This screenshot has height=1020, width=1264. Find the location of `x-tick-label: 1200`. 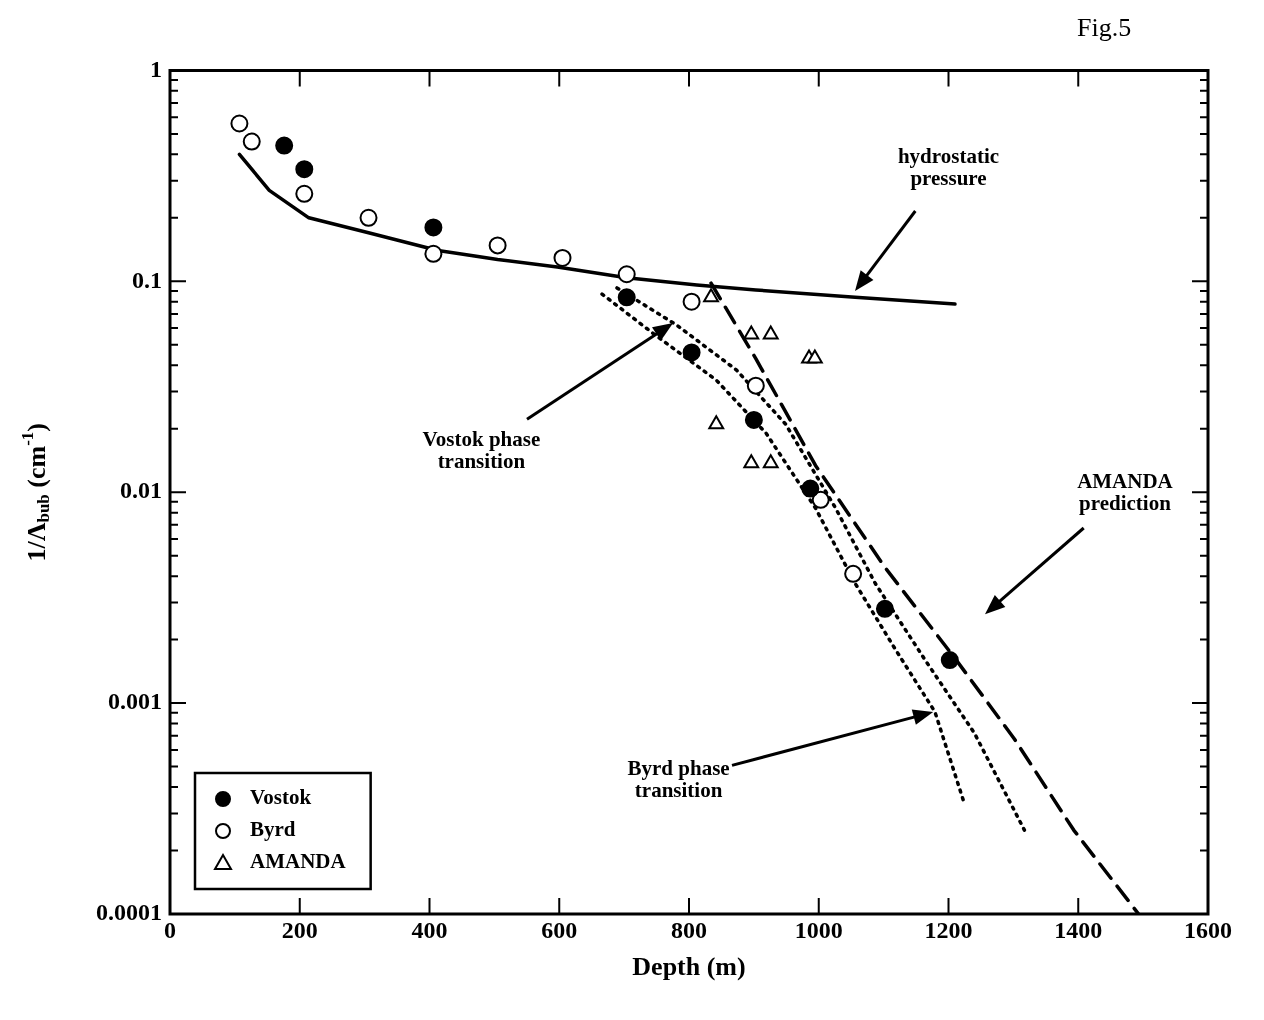

x-tick-label: 1200 is located at coordinates (948, 929).